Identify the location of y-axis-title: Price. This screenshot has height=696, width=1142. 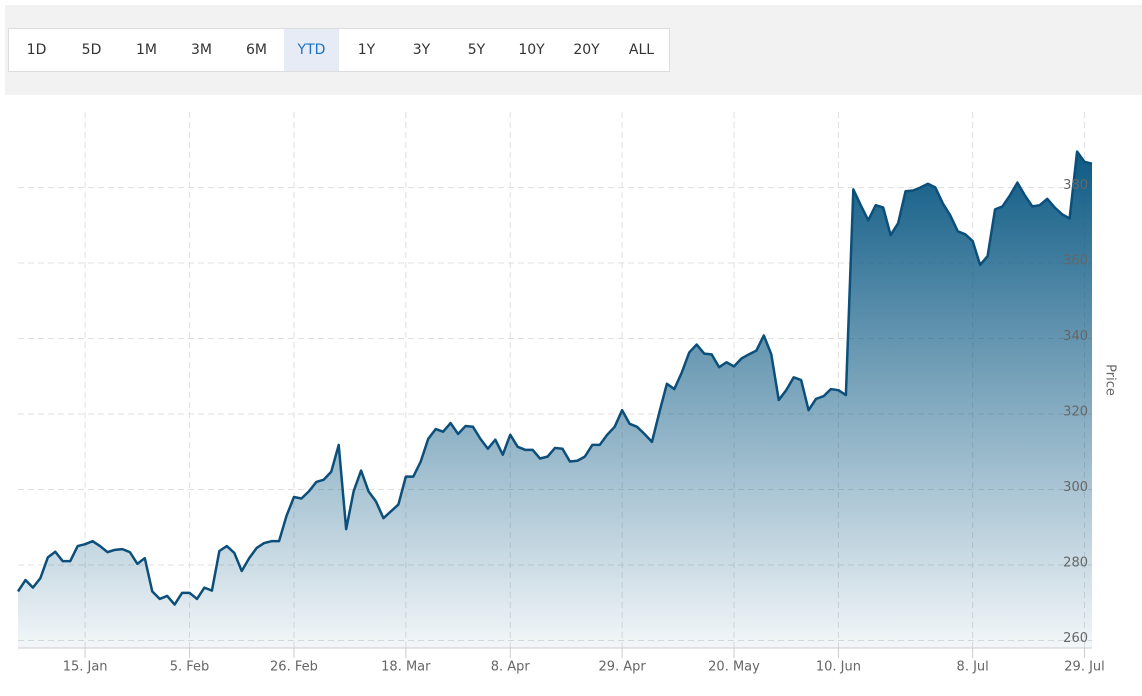
(1110, 380).